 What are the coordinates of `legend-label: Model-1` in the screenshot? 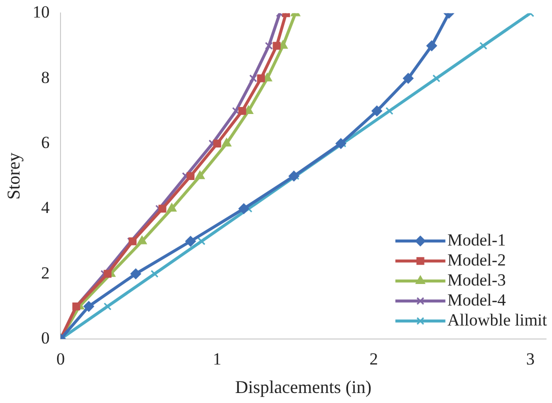 It's located at (476, 240).